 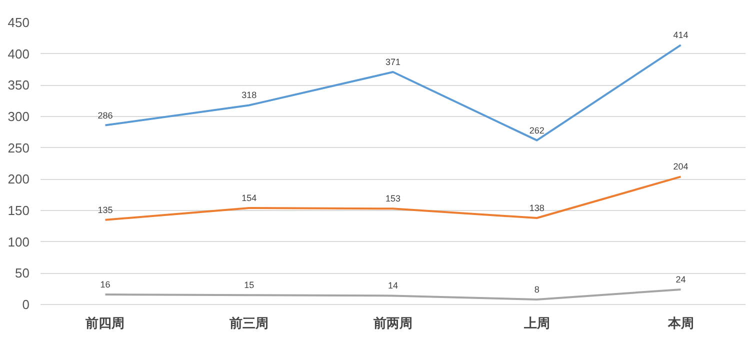 What do you see at coordinates (19, 85) in the screenshot?
I see `y-tick-label: 350` at bounding box center [19, 85].